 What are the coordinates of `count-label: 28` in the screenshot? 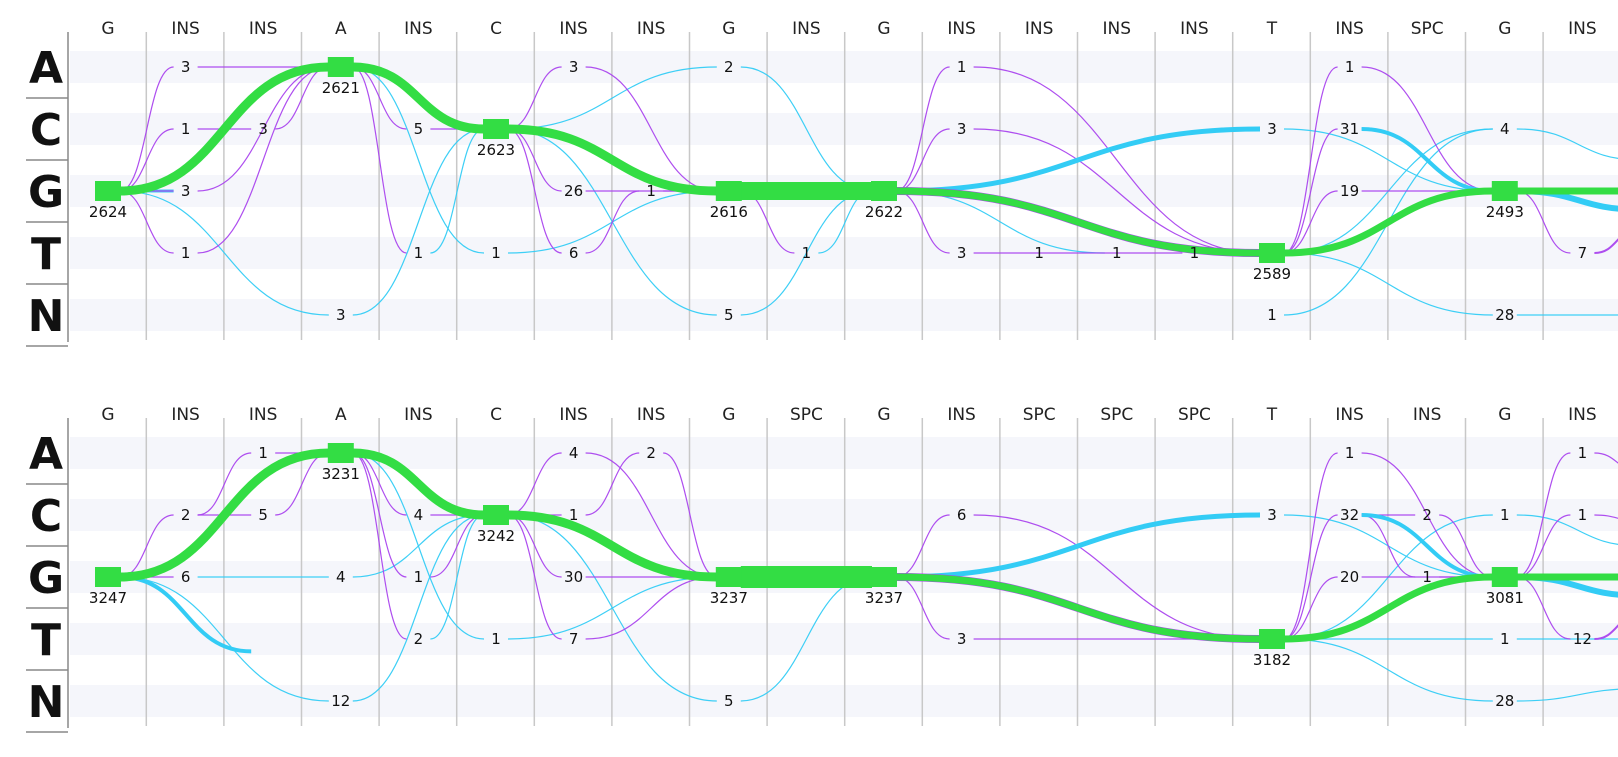 It's located at (1504, 701).